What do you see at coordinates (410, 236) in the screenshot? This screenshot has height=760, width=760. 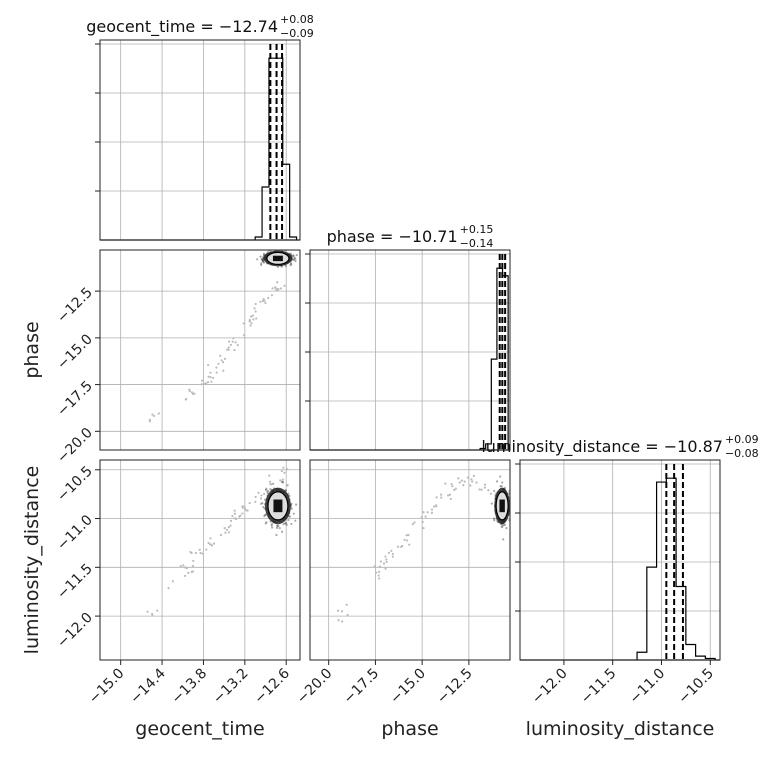 I see `title-phase: phase = −10.71 +0.15−0.14` at bounding box center [410, 236].